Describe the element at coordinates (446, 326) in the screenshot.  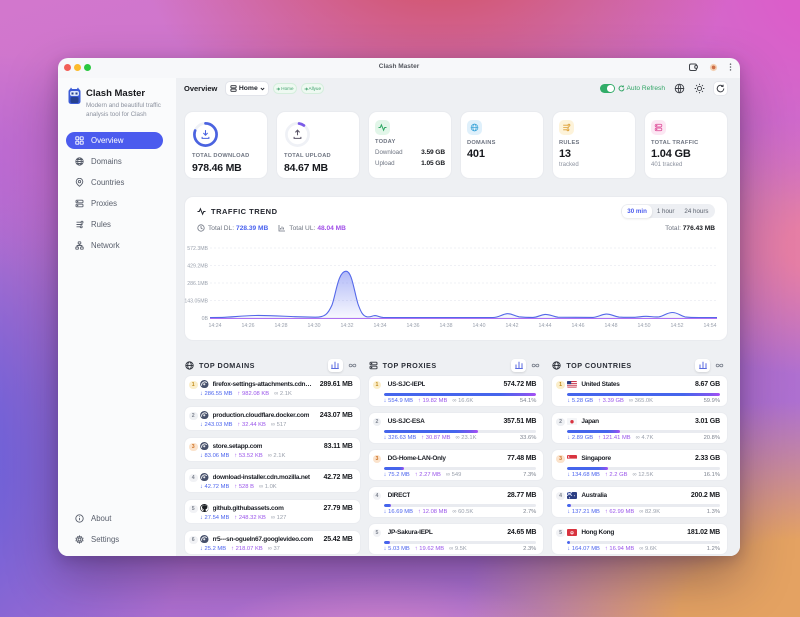
I see `svg-text: 14:38` at that location.